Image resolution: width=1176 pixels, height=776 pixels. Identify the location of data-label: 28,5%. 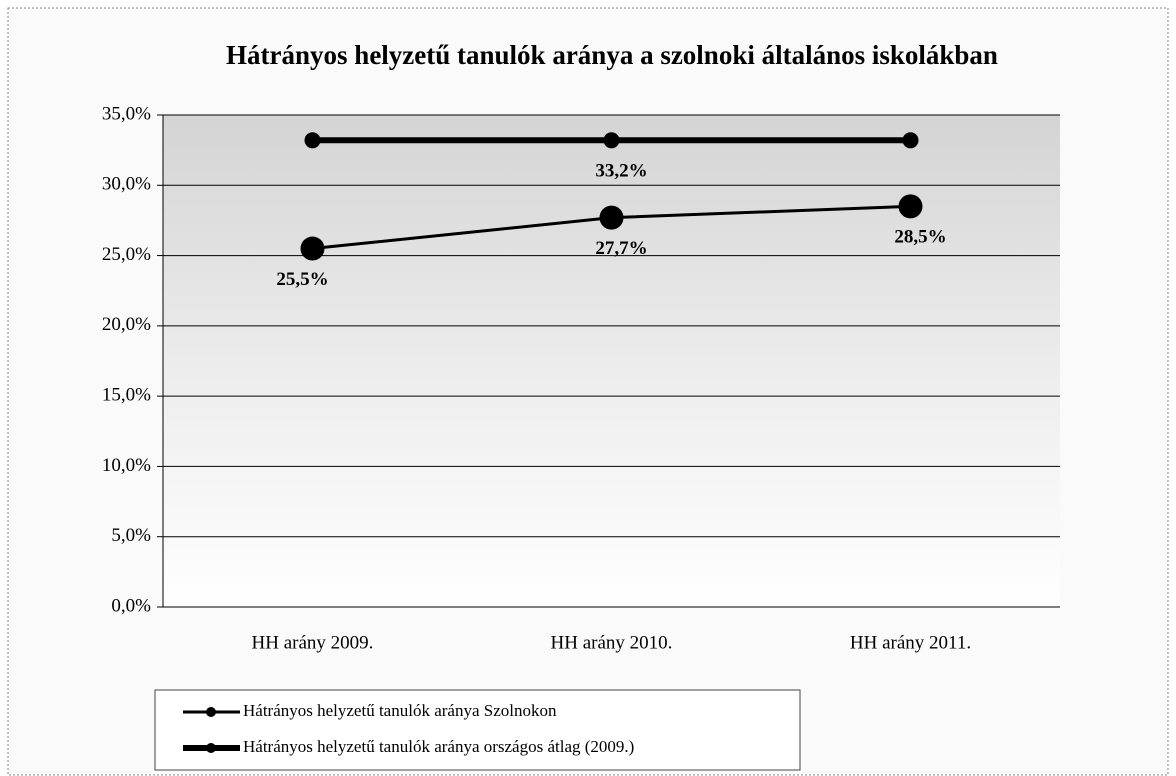
(920, 237).